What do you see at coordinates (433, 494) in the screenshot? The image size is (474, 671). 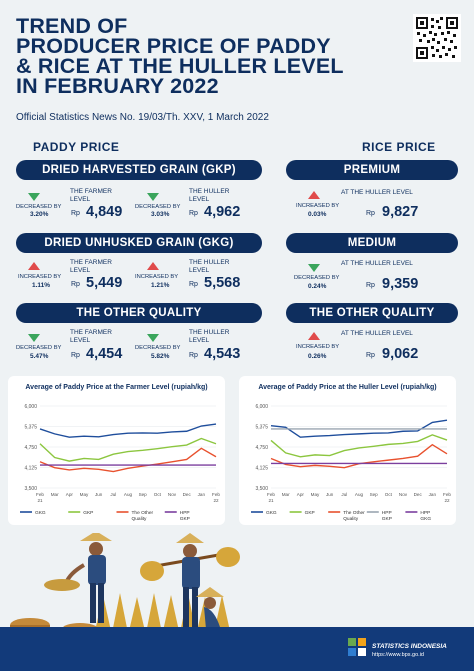 I see `x-tick-label: Jan` at bounding box center [433, 494].